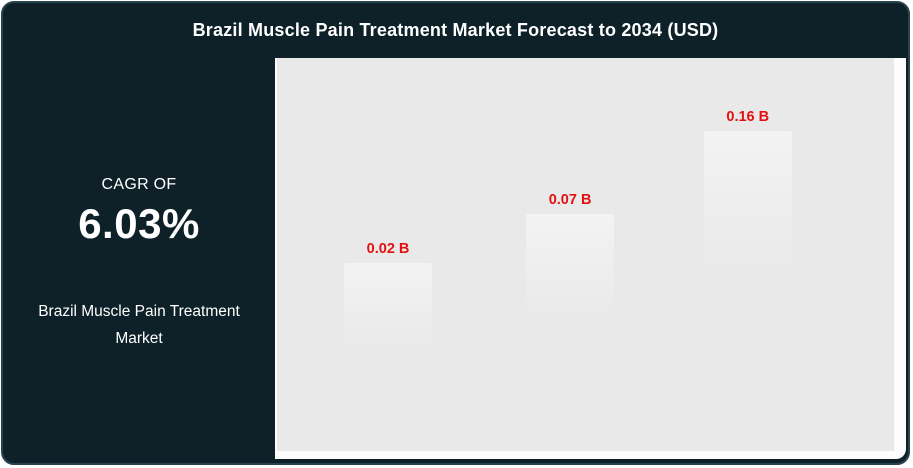  Describe the element at coordinates (139, 223) in the screenshot. I see `cagr-value: 6.03%` at that location.